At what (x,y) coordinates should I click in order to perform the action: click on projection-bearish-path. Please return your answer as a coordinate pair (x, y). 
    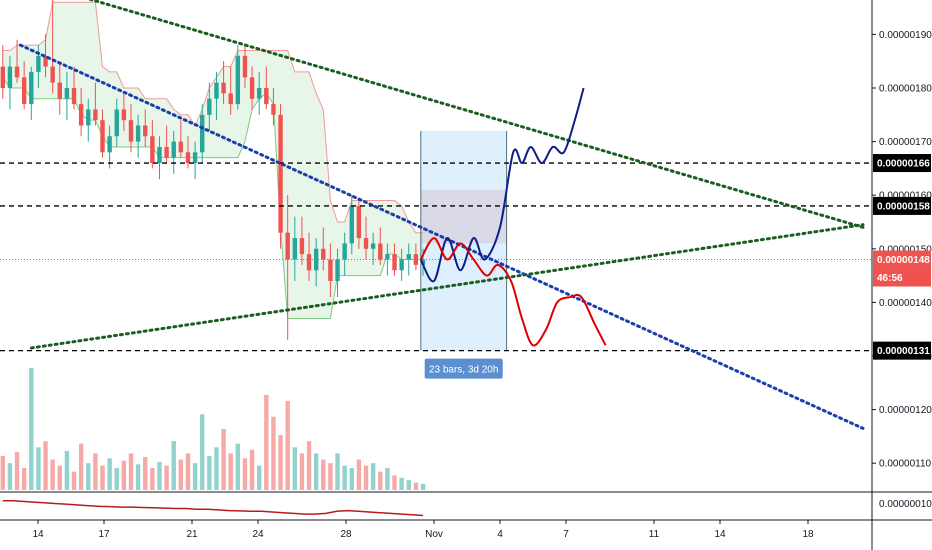
    Looking at the image, I should click on (513, 292).